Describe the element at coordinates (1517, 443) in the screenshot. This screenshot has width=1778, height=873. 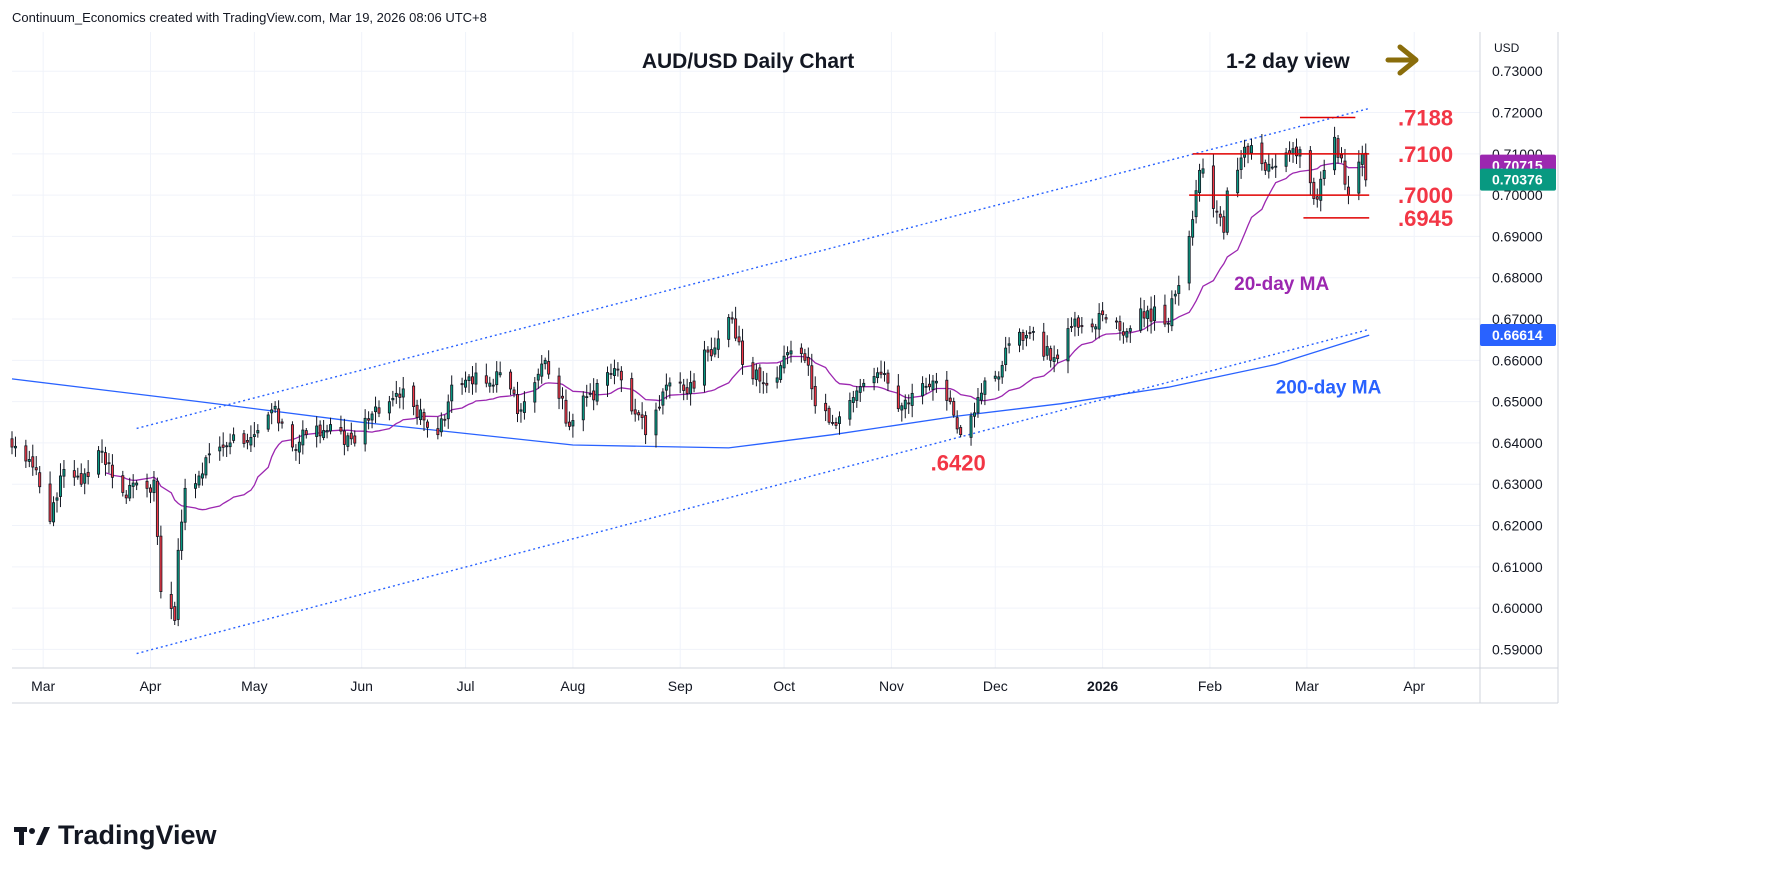
I see `y-tick-label: 0.64000` at that location.